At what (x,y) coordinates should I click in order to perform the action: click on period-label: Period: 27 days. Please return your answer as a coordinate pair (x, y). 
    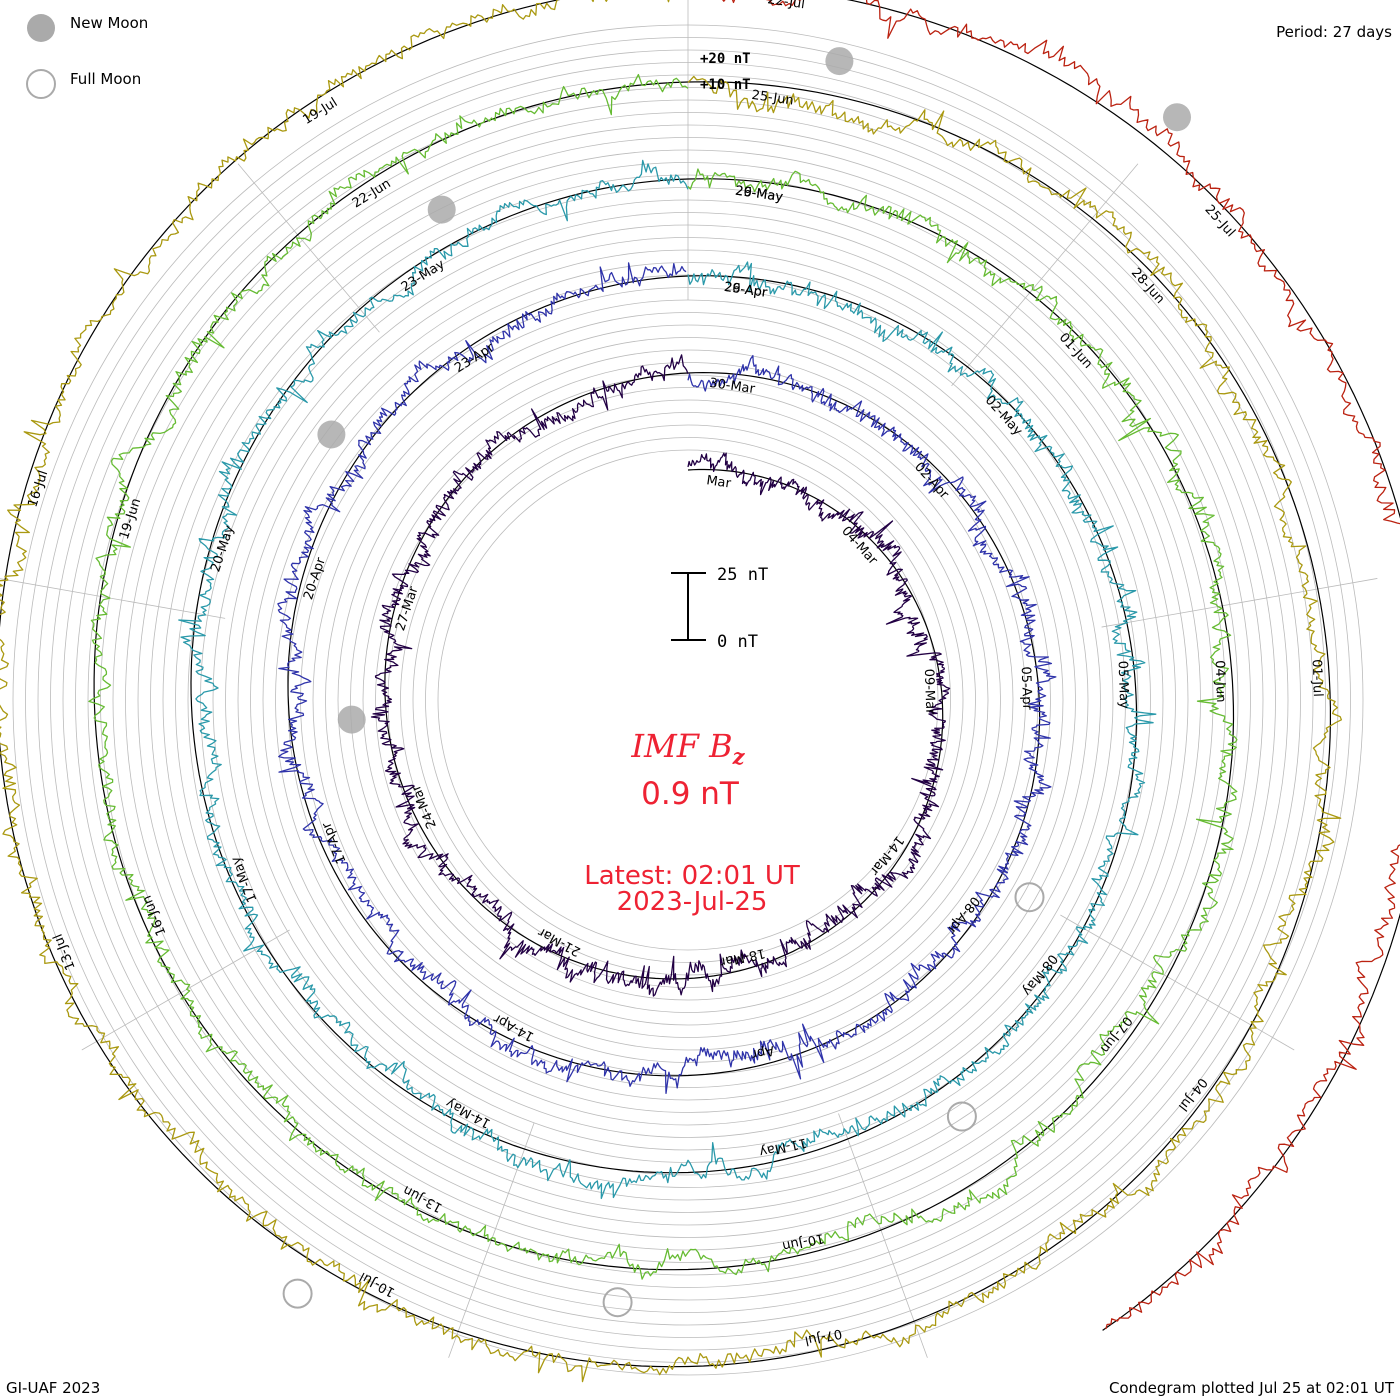
    Looking at the image, I should click on (1334, 32).